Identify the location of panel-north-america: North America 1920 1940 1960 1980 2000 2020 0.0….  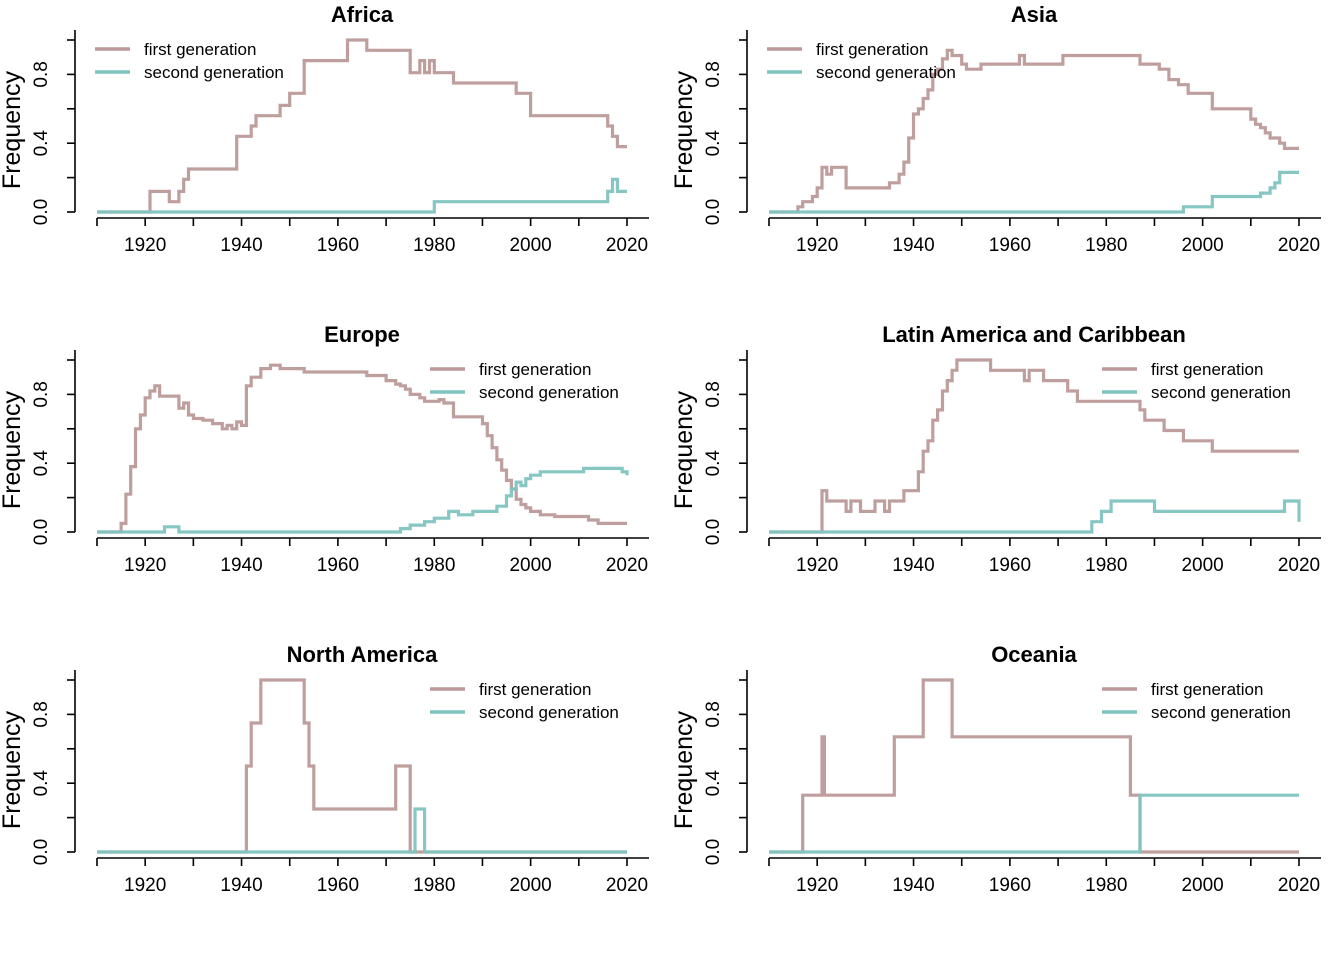
(324, 769).